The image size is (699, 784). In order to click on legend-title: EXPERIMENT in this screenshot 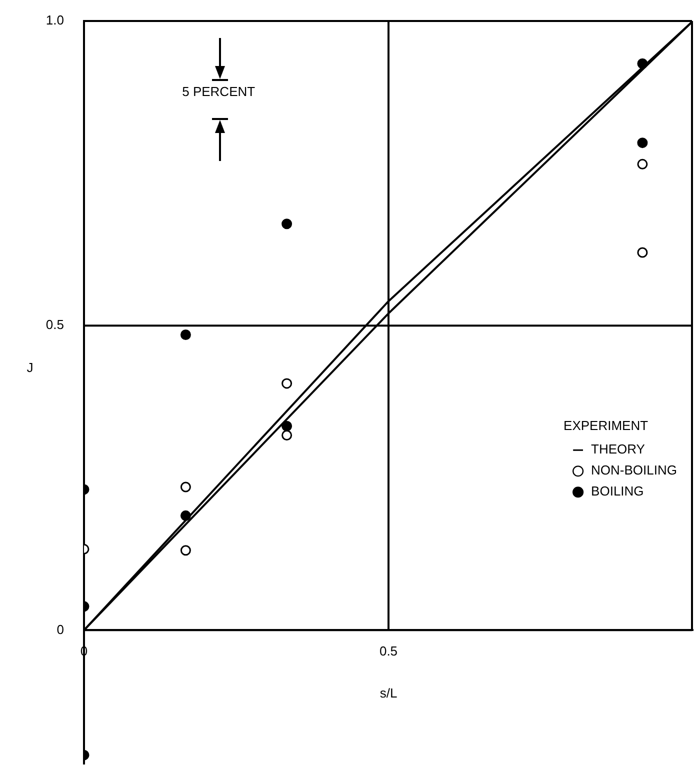, I will do `click(606, 426)`.